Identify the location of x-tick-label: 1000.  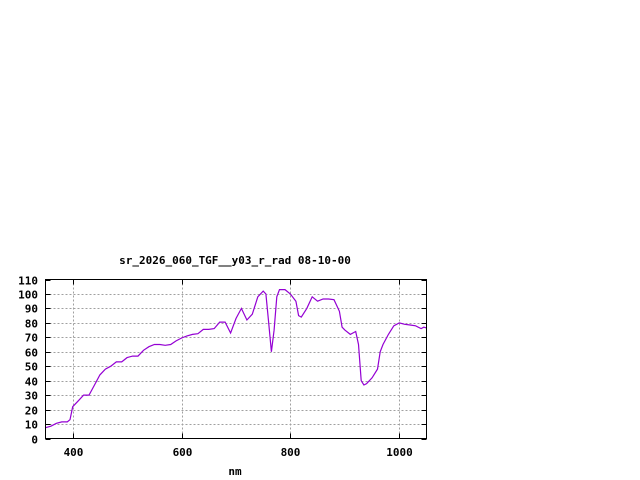
(399, 452).